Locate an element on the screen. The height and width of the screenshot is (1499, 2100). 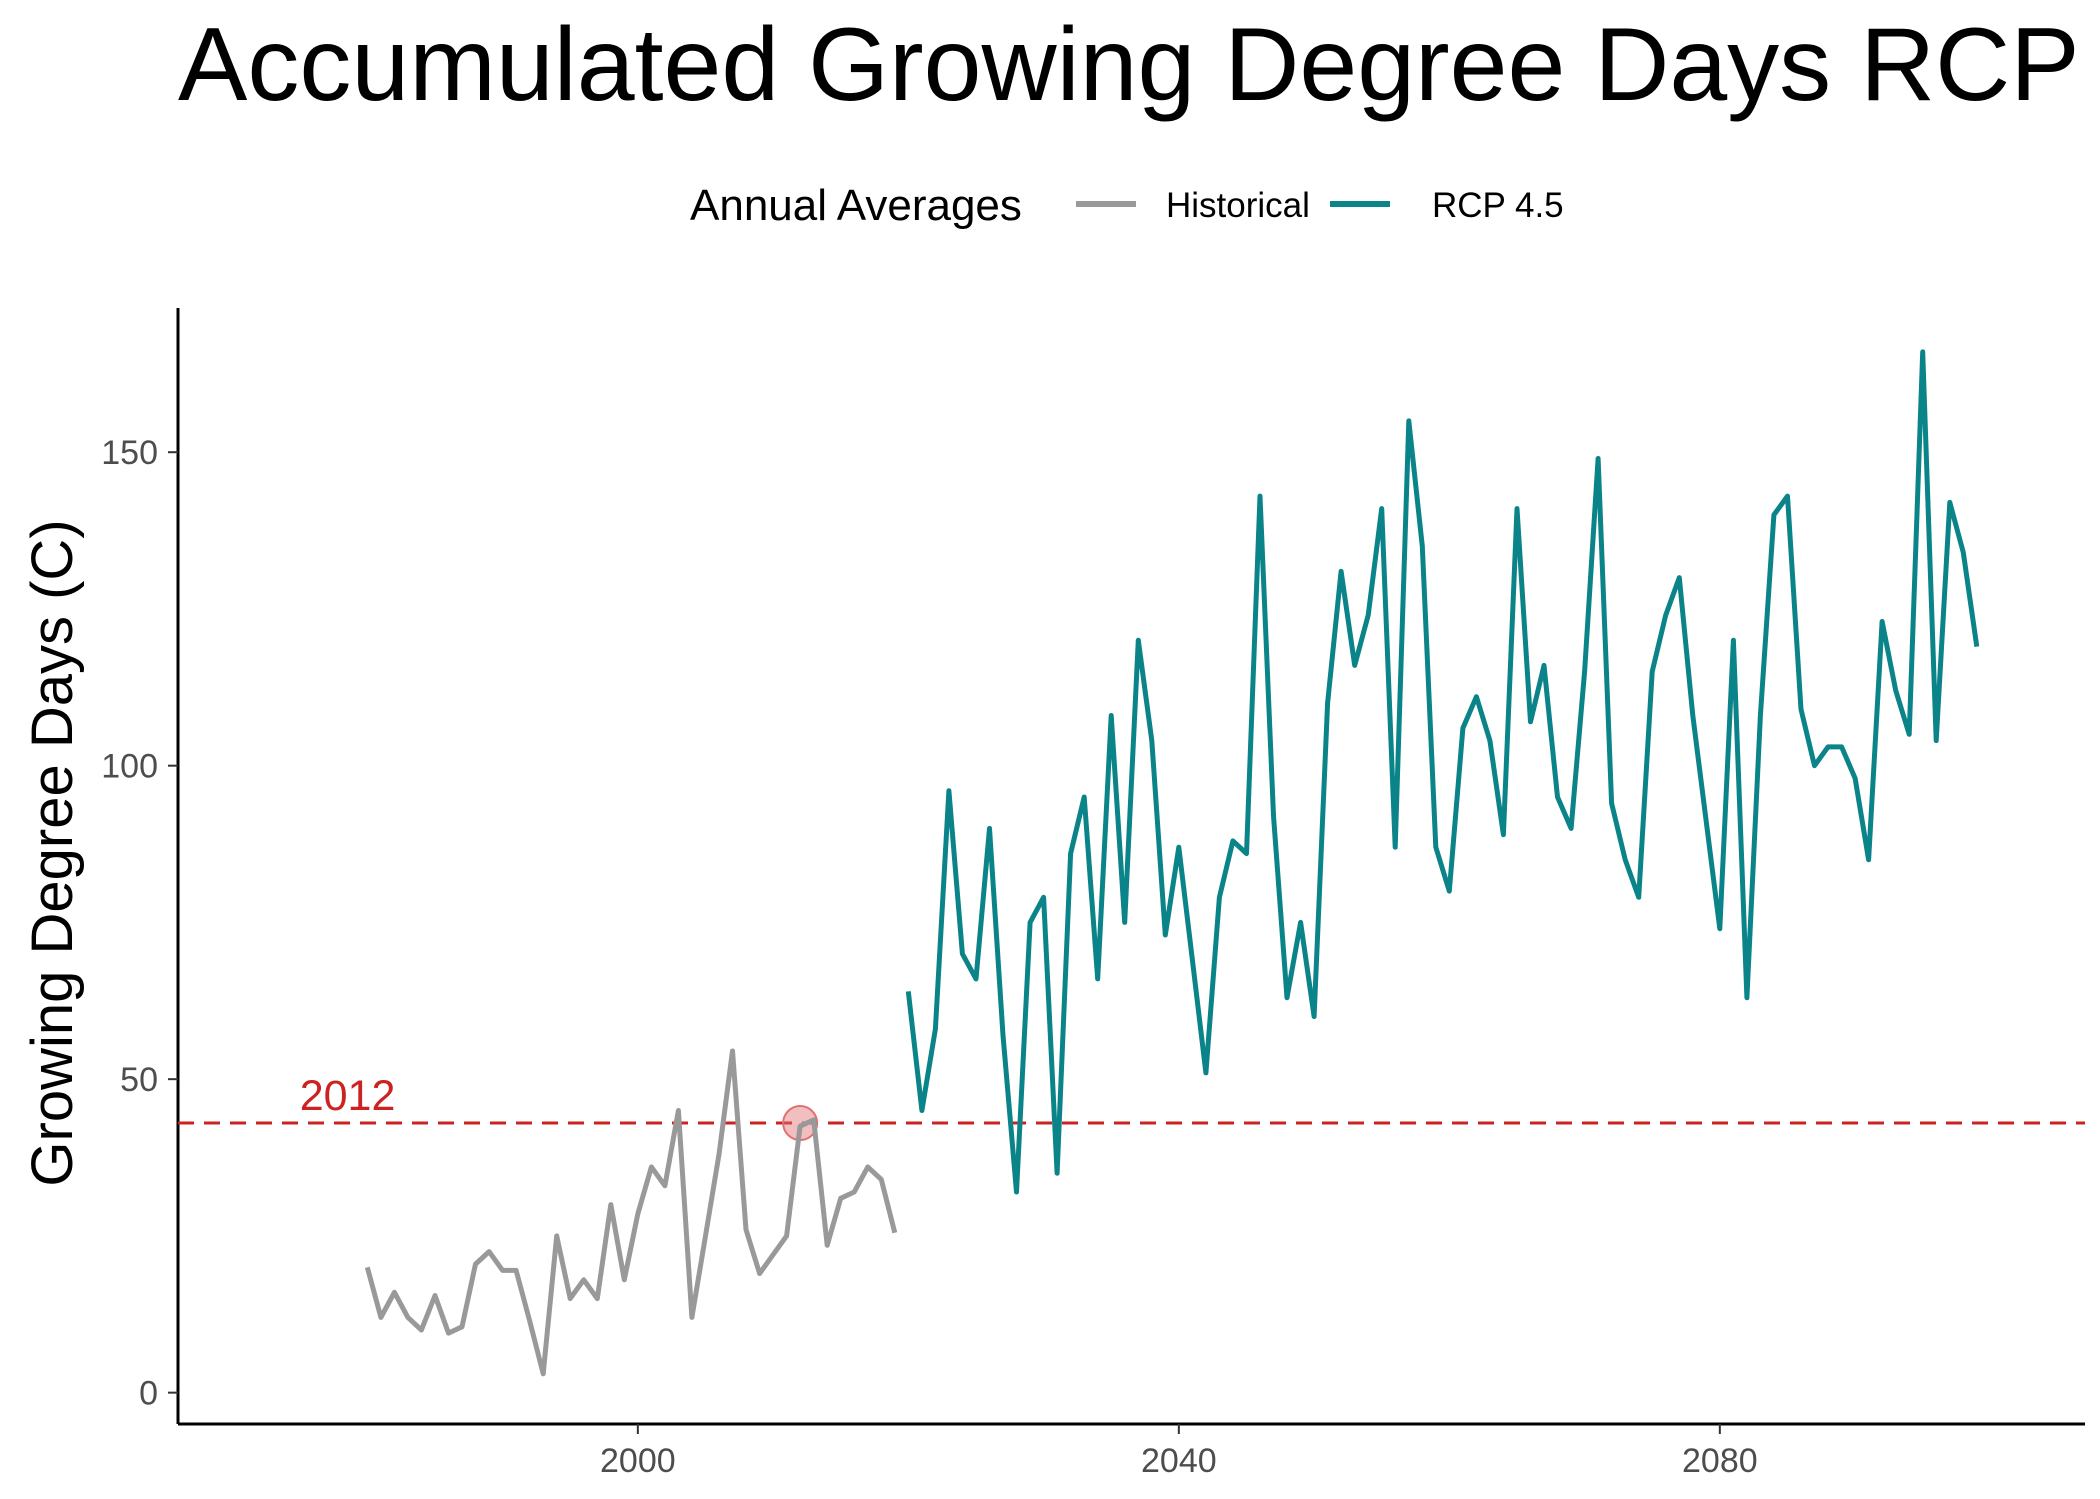
y-tick-label: 0 is located at coordinates (148, 1394).